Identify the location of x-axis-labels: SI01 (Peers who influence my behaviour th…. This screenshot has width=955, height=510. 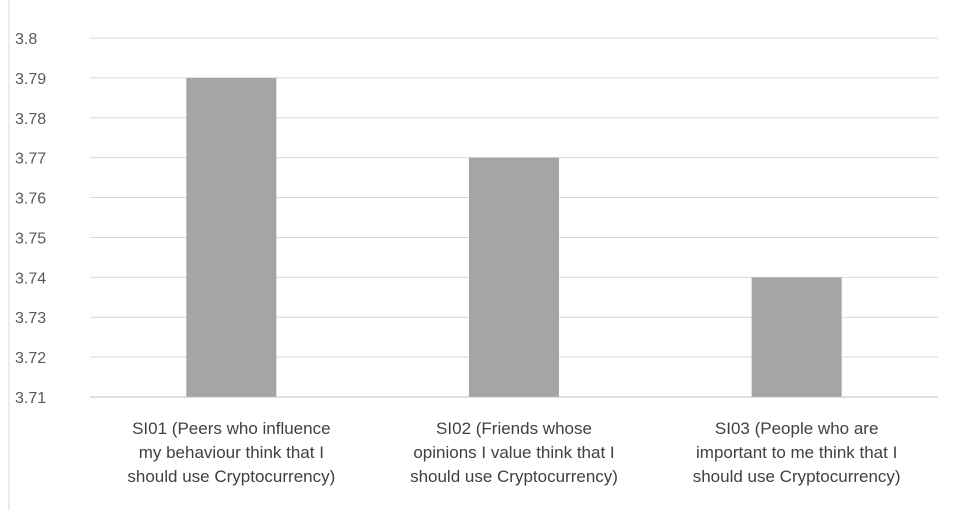
(513, 452).